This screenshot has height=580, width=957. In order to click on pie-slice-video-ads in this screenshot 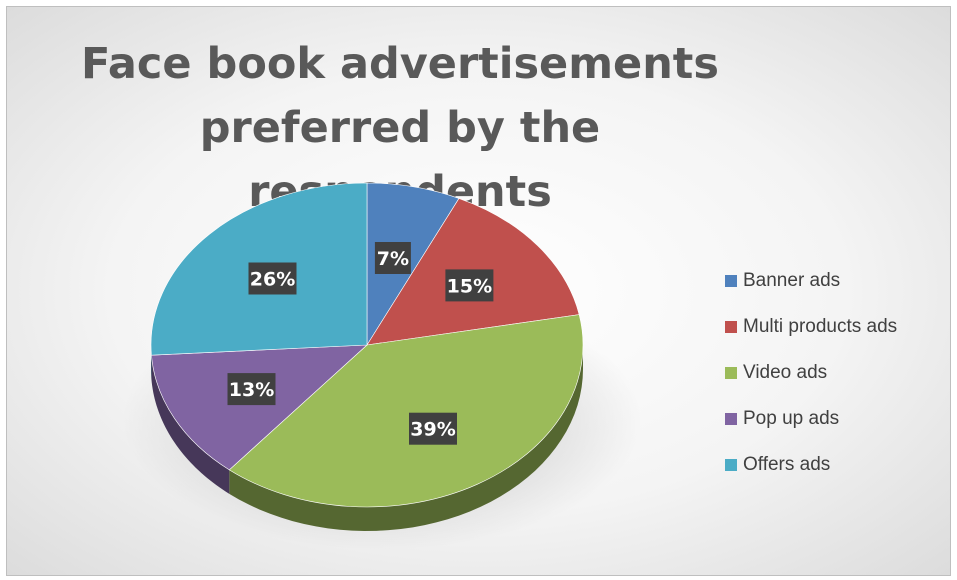, I will do `click(406, 411)`.